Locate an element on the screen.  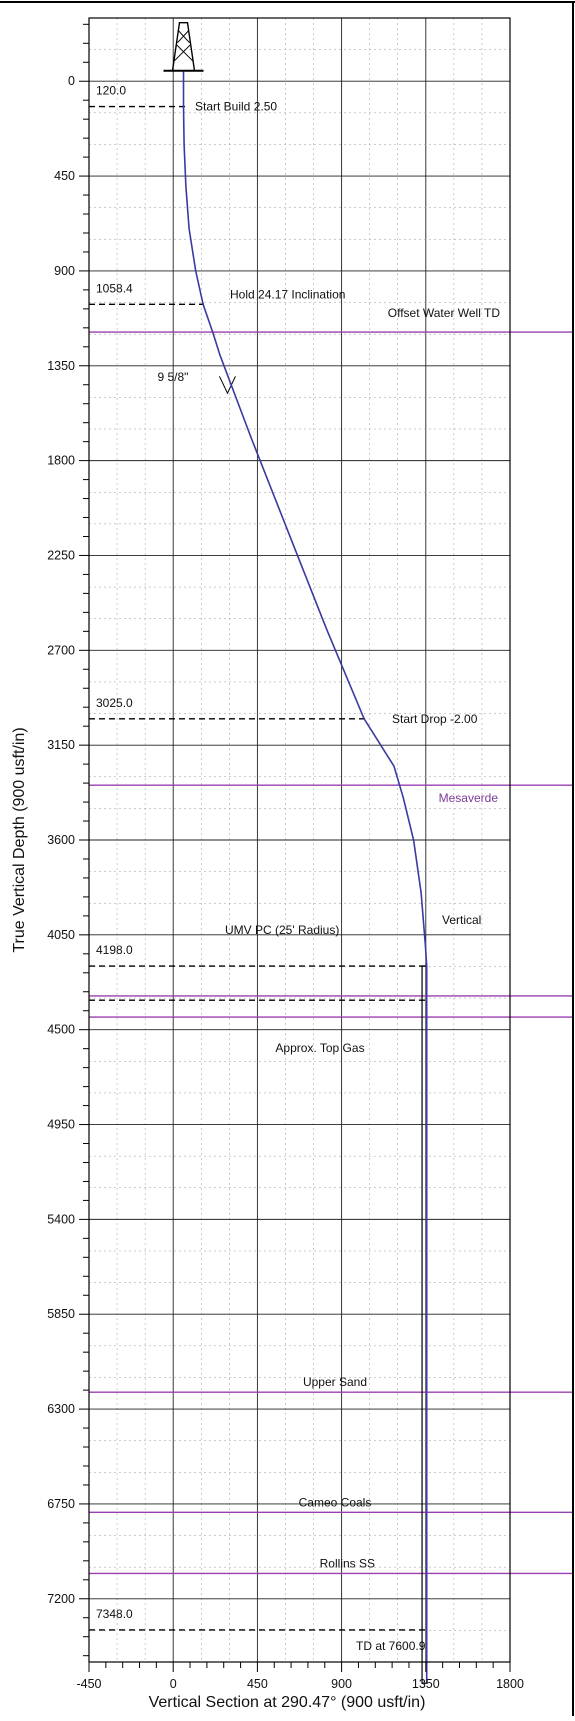
x-tick-label: 1800 is located at coordinates (510, 1684).